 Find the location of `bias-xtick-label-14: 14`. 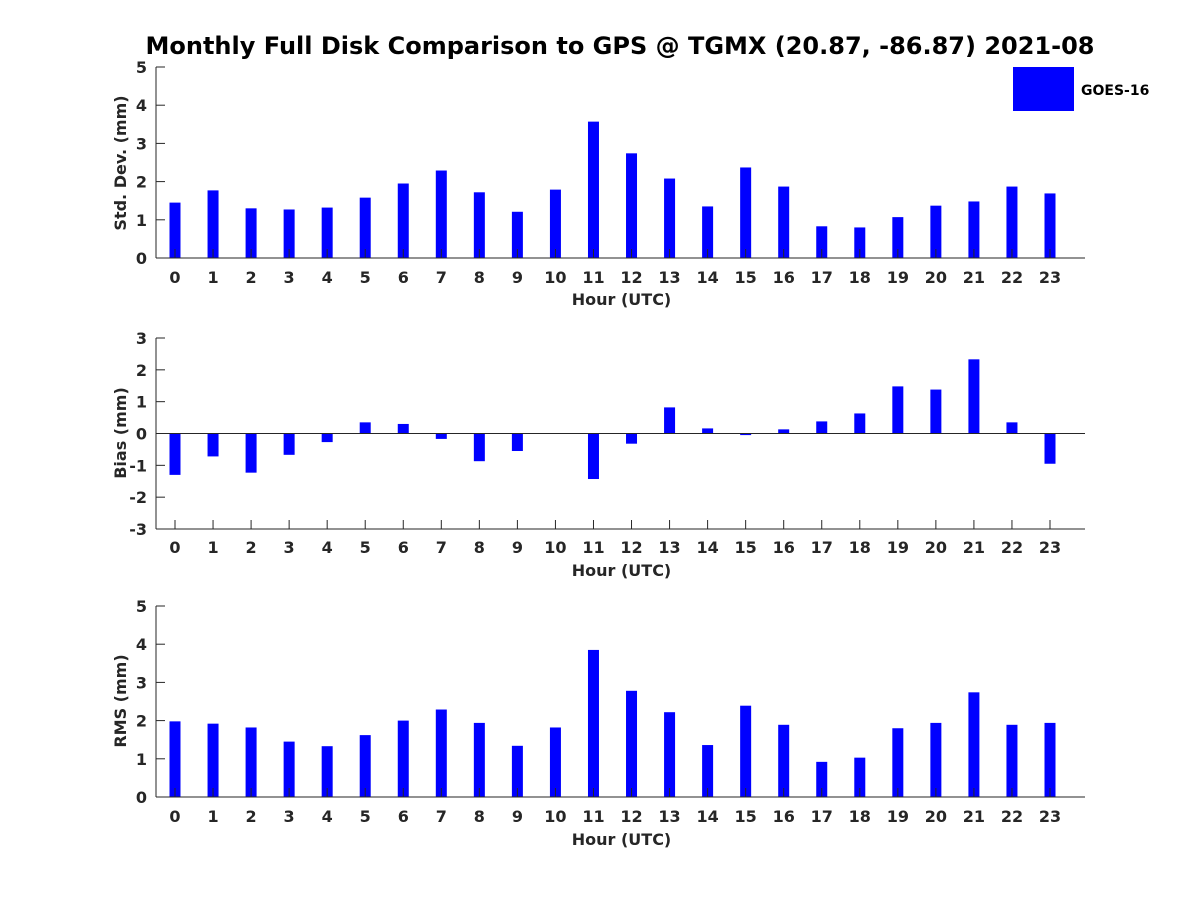

bias-xtick-label-14: 14 is located at coordinates (707, 547).